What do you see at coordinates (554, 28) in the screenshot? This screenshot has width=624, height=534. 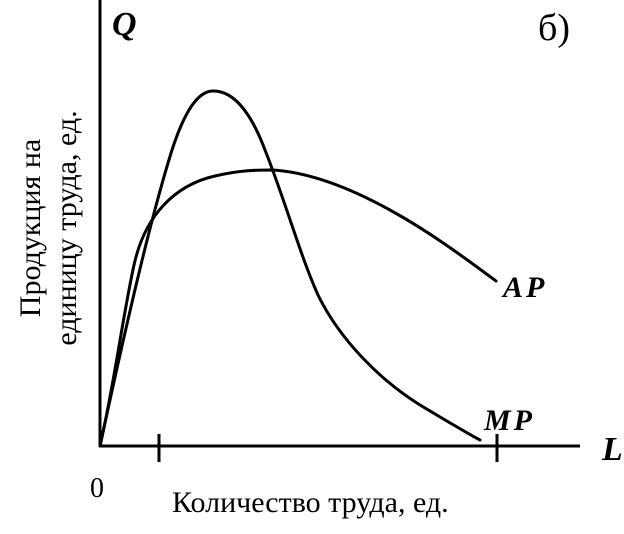 I see `panel-label: б)` at bounding box center [554, 28].